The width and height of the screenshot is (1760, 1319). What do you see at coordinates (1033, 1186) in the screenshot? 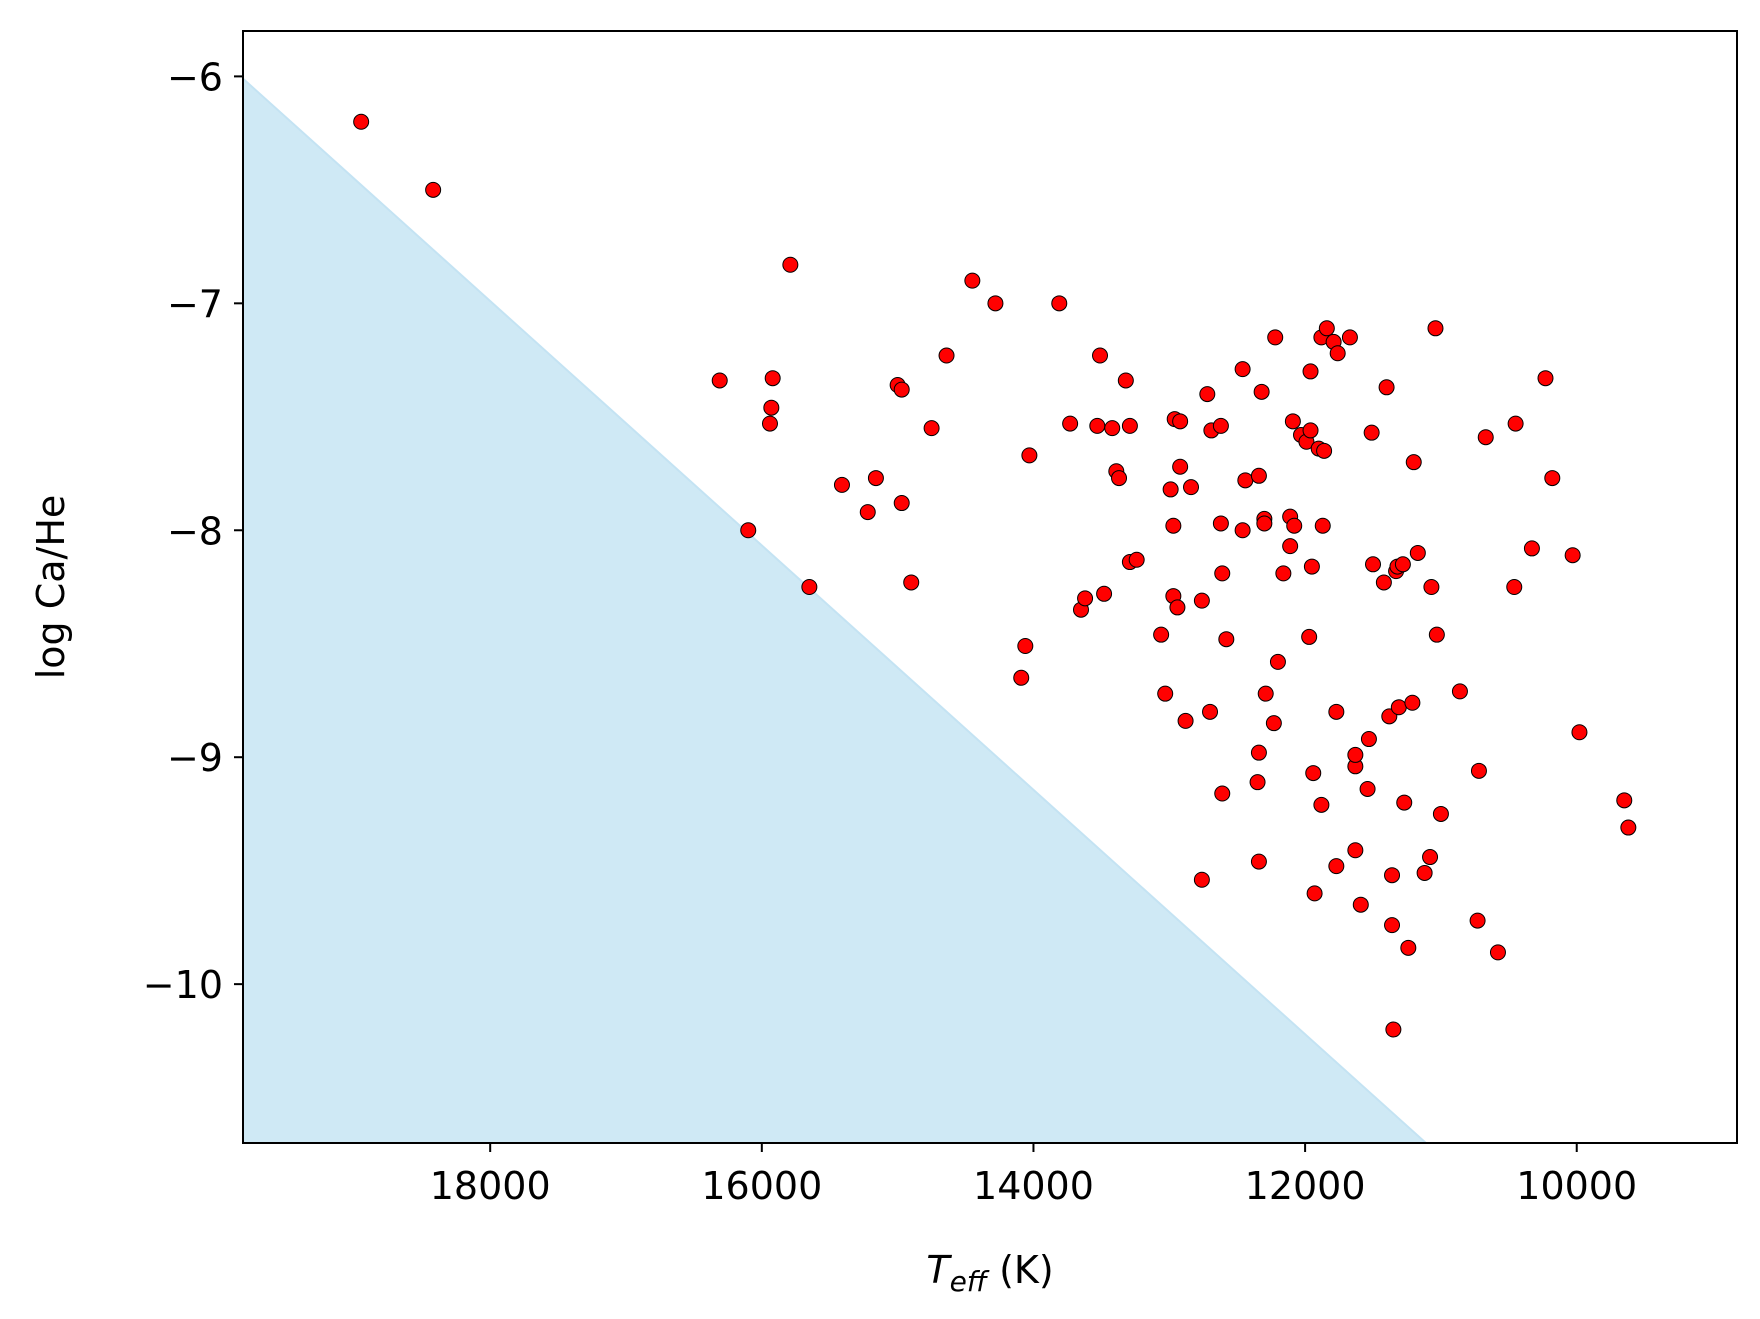
I see `x-tick-label: 14000` at bounding box center [1033, 1186].